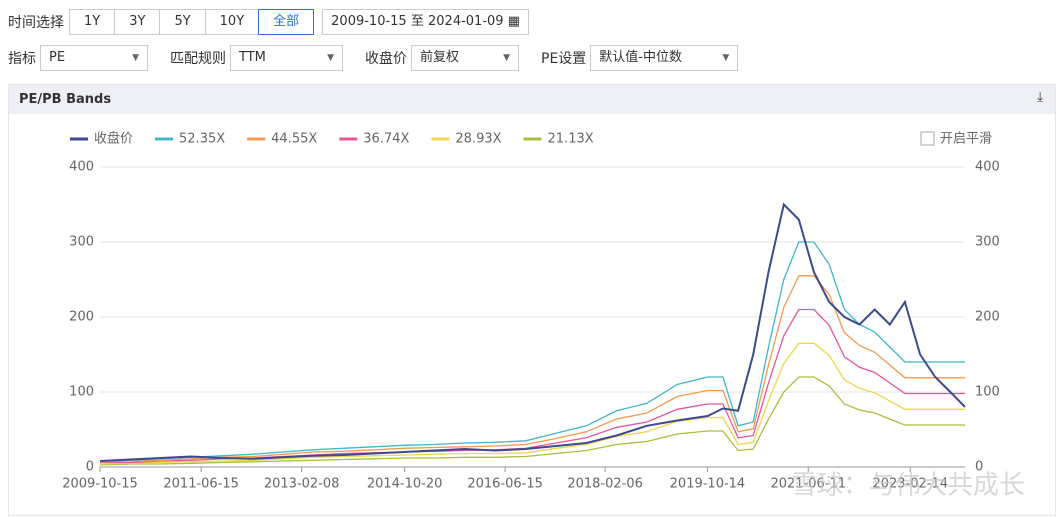 This screenshot has height=517, width=1057. What do you see at coordinates (571, 139) in the screenshot?
I see `legend-label: 21.13X` at bounding box center [571, 139].